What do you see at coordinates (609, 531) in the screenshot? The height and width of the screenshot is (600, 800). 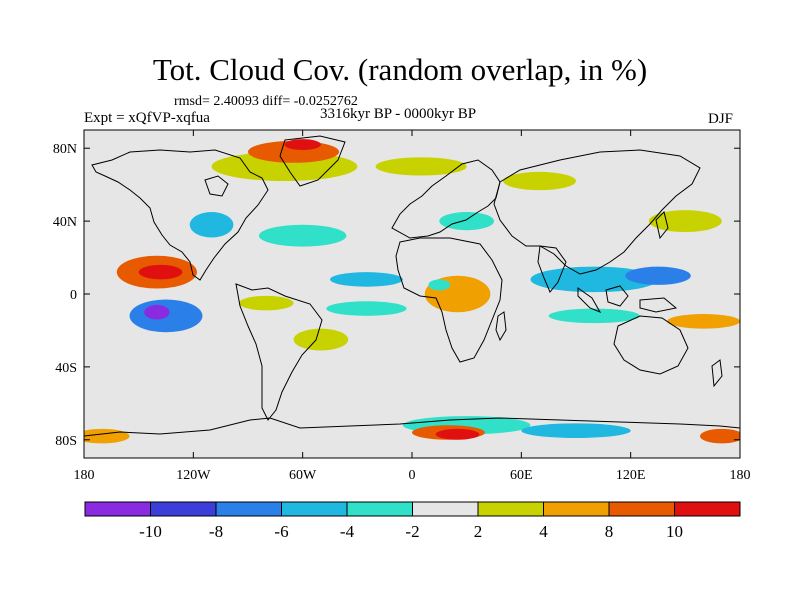 I see `colorbar-label: 8` at bounding box center [609, 531].